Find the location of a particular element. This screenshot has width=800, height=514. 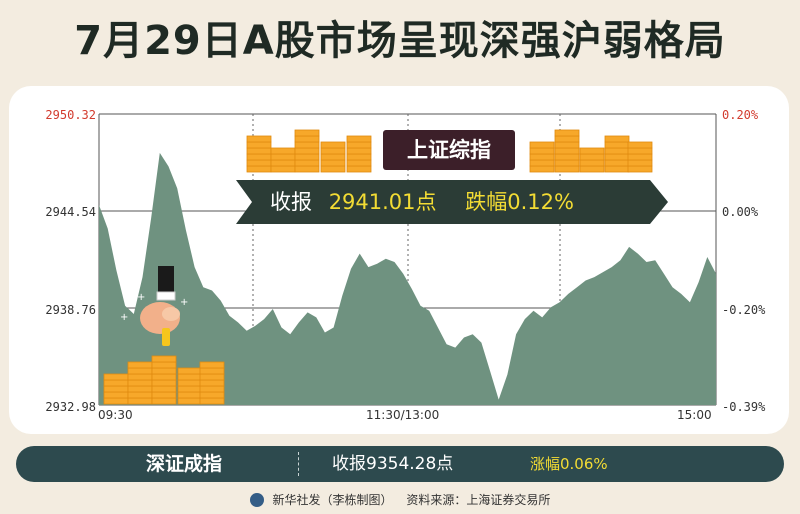

change-label: 跌幅 is located at coordinates (486, 202).